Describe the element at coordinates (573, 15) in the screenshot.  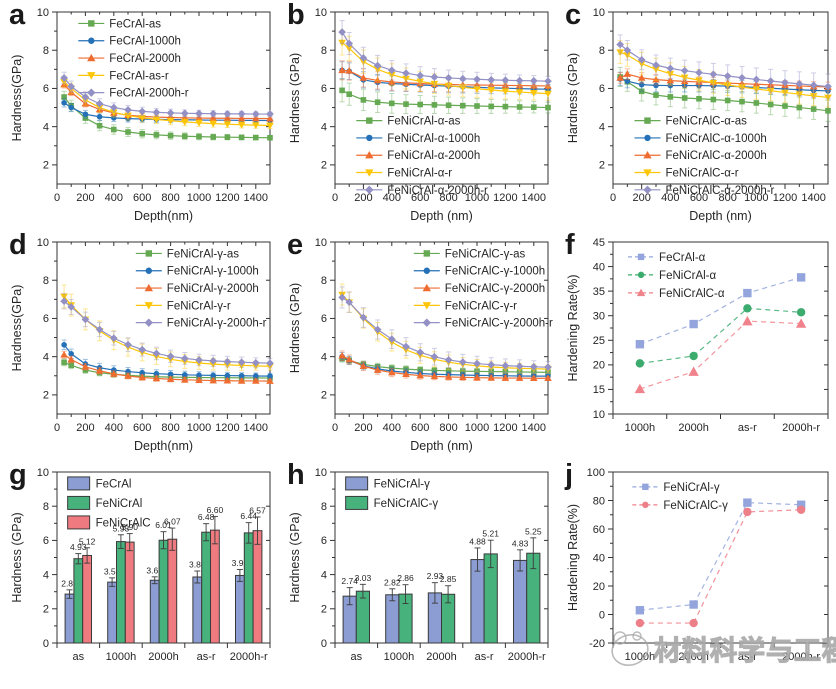
I see `panel-c-letter: c` at that location.